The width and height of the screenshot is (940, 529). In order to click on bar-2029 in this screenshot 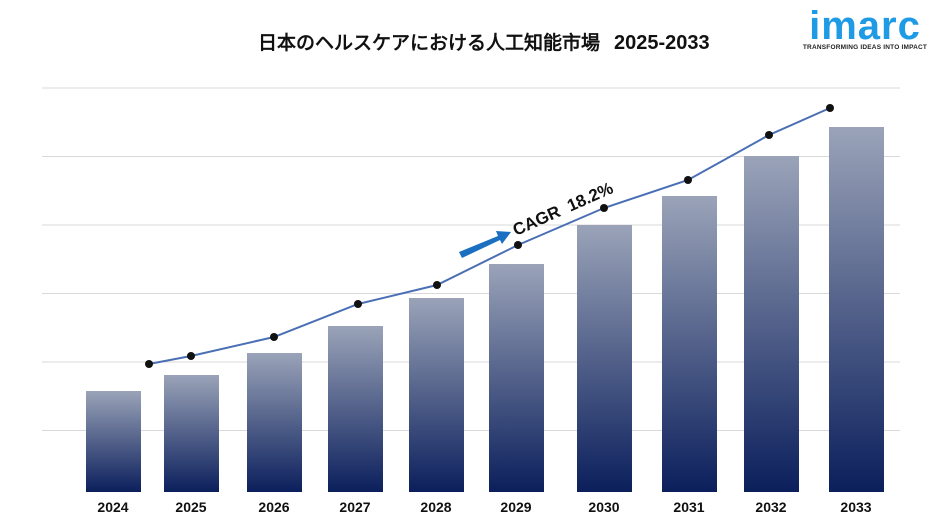, I will do `click(516, 378)`.